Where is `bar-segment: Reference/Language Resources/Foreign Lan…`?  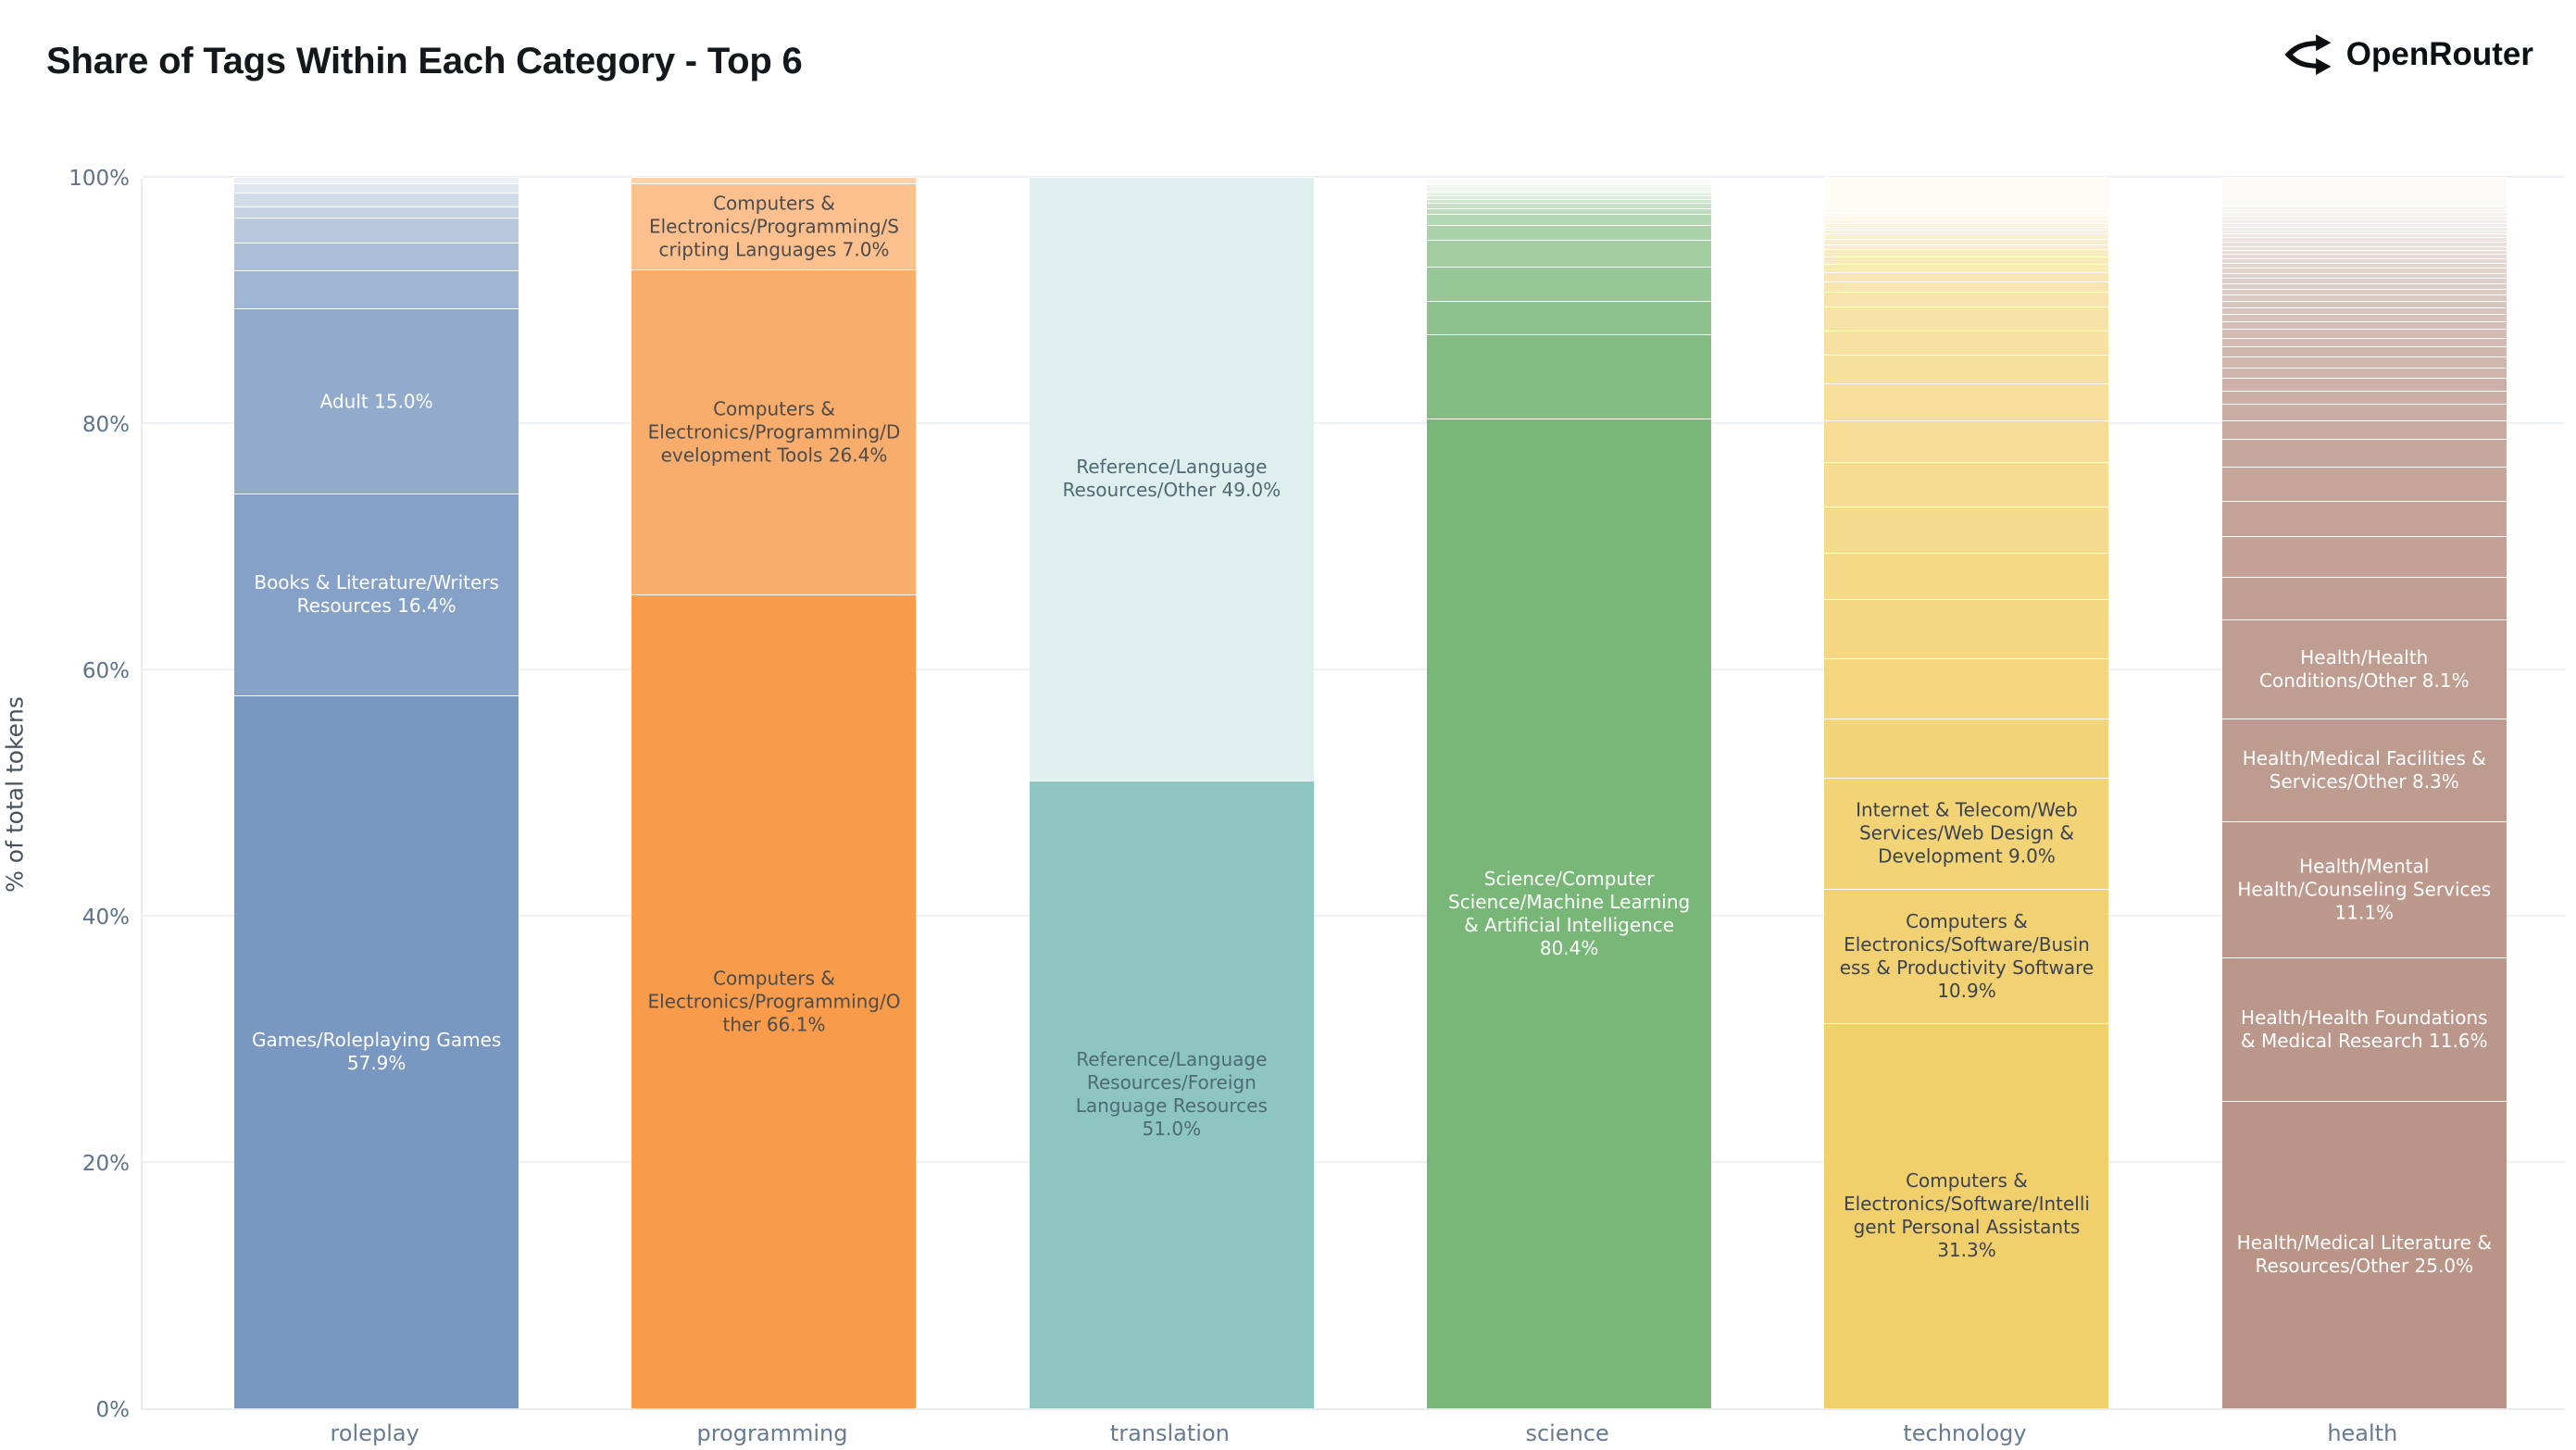 bar-segment: Reference/Language Resources/Foreign Lan… is located at coordinates (1171, 1094).